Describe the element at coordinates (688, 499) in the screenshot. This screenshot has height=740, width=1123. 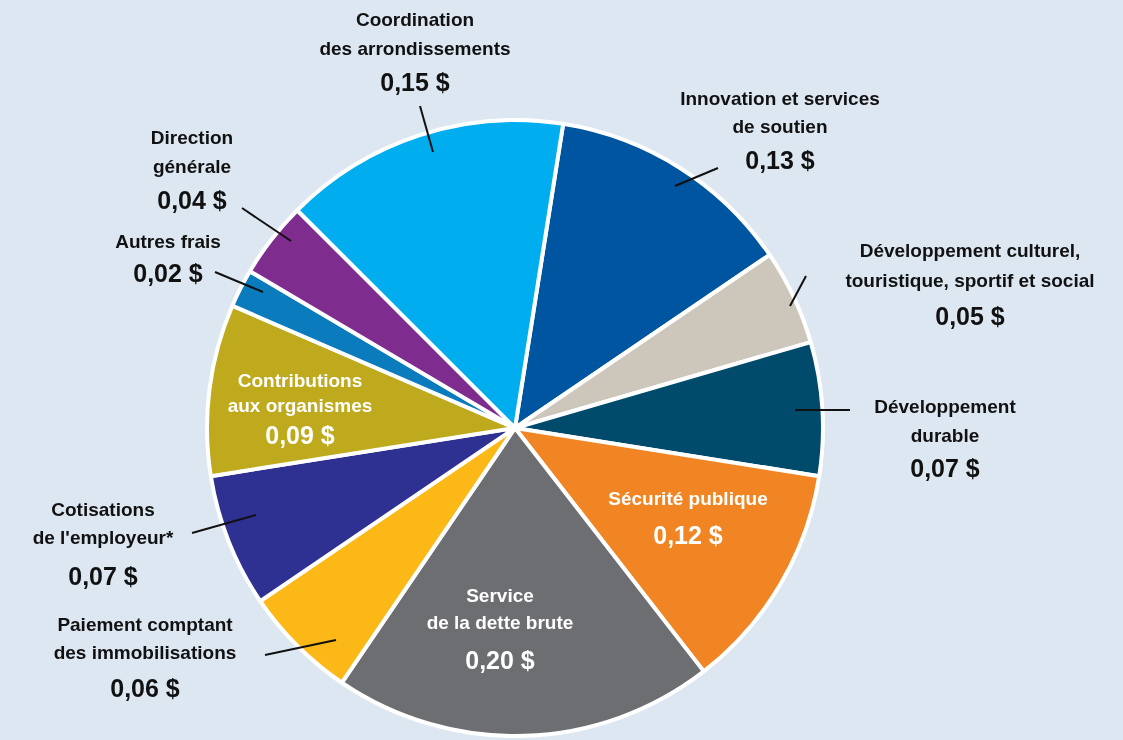
I see `slice-label: Sécurité publique` at that location.